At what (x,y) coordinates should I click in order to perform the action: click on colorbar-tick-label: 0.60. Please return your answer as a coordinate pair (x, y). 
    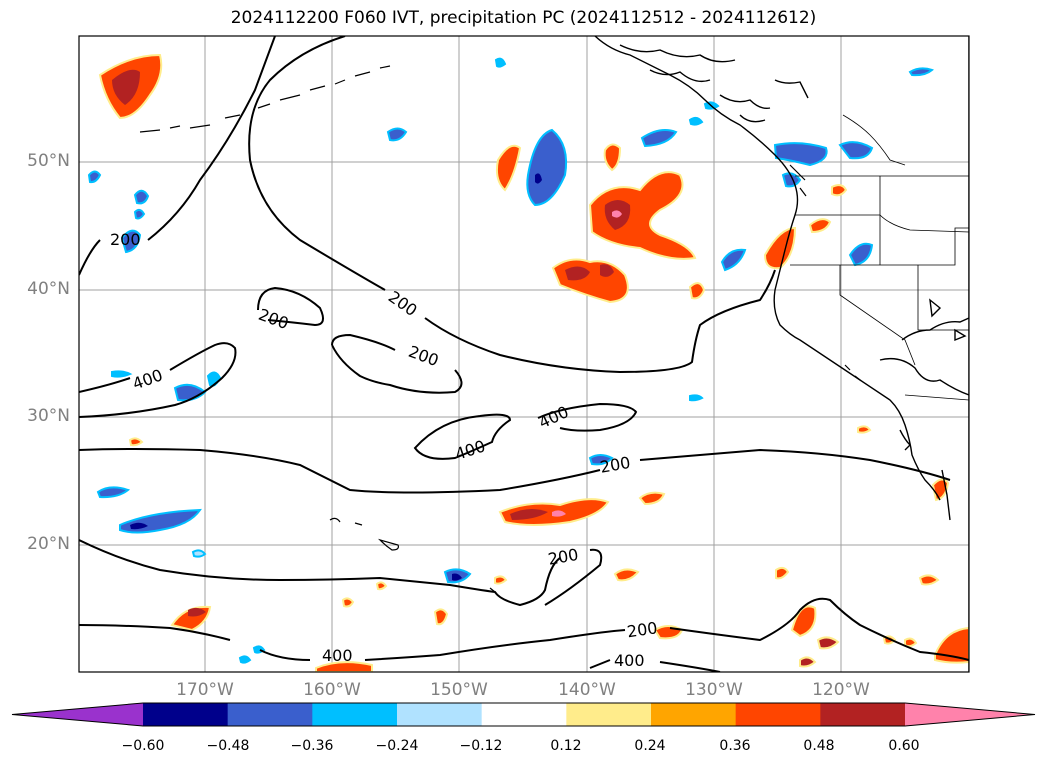
    Looking at the image, I should click on (904, 746).